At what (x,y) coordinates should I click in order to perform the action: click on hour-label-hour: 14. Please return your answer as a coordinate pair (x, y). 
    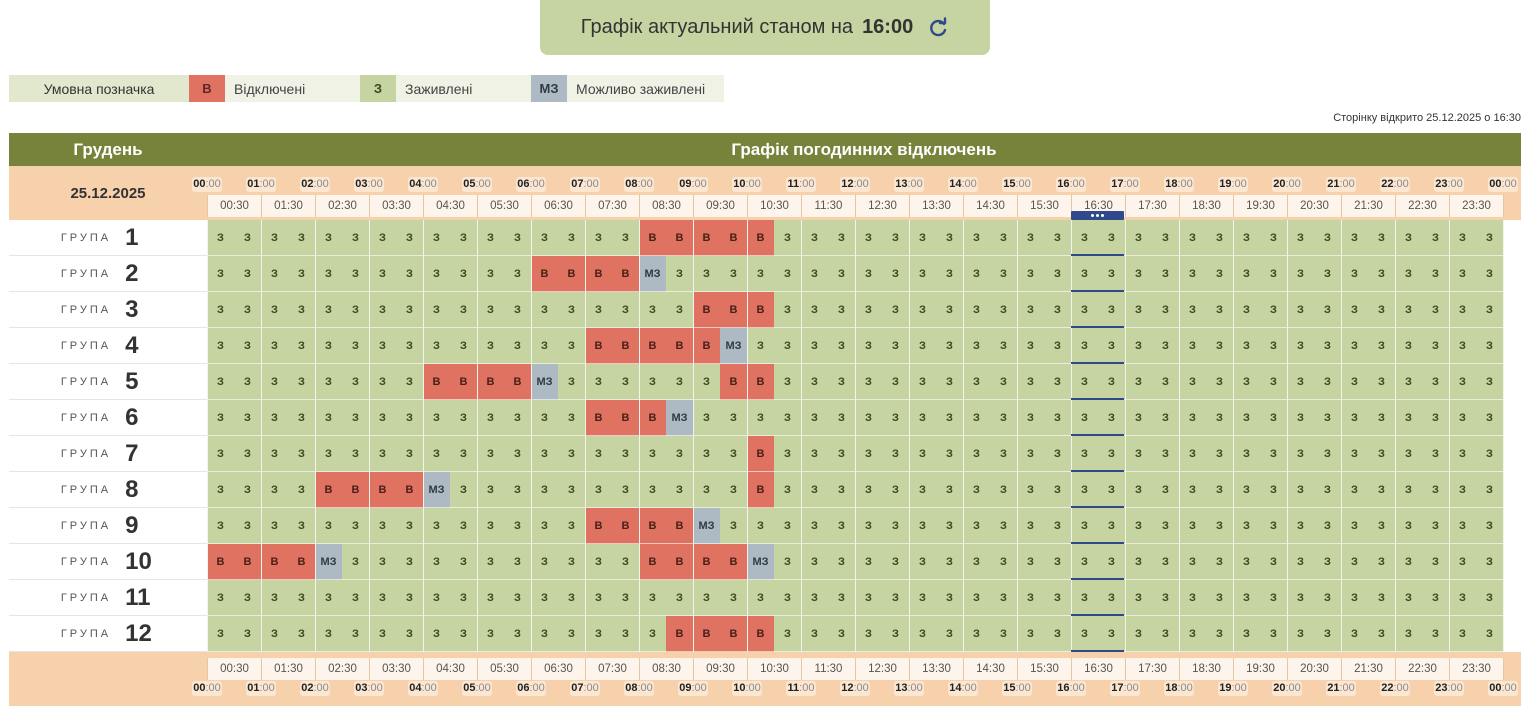
    Looking at the image, I should click on (955, 184).